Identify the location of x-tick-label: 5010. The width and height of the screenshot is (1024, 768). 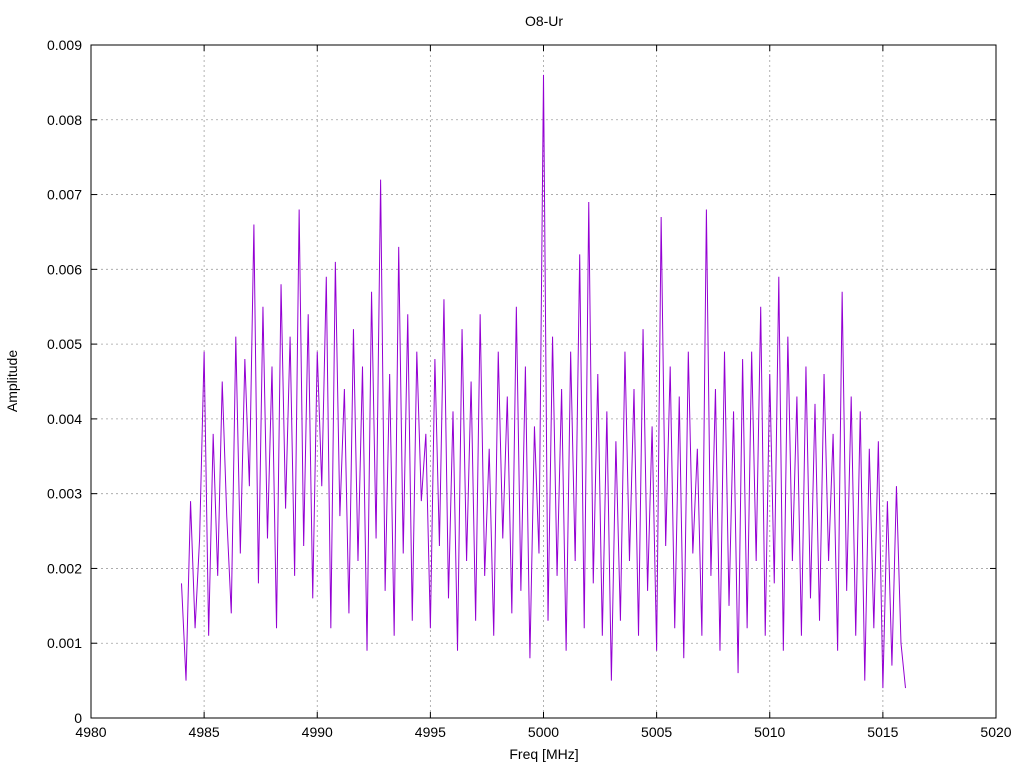
(769, 732).